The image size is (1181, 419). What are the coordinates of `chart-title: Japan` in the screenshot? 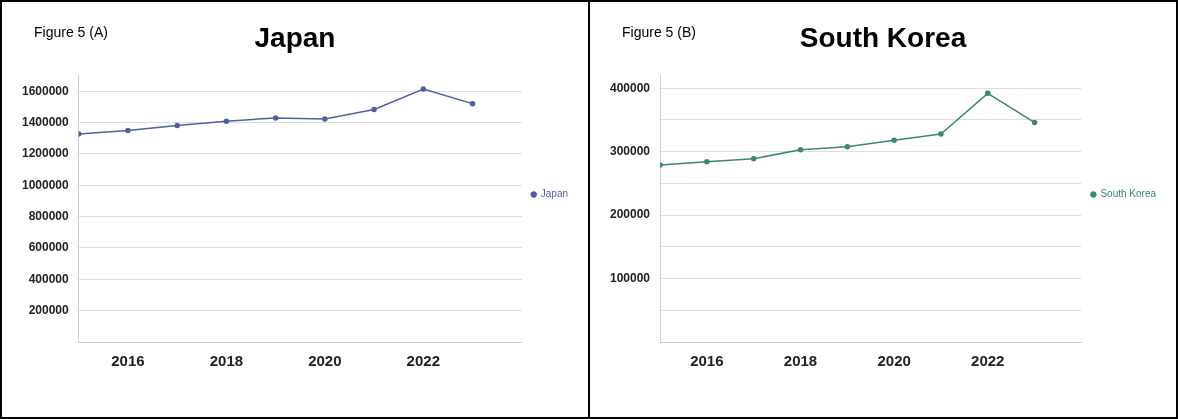 It's located at (295, 37).